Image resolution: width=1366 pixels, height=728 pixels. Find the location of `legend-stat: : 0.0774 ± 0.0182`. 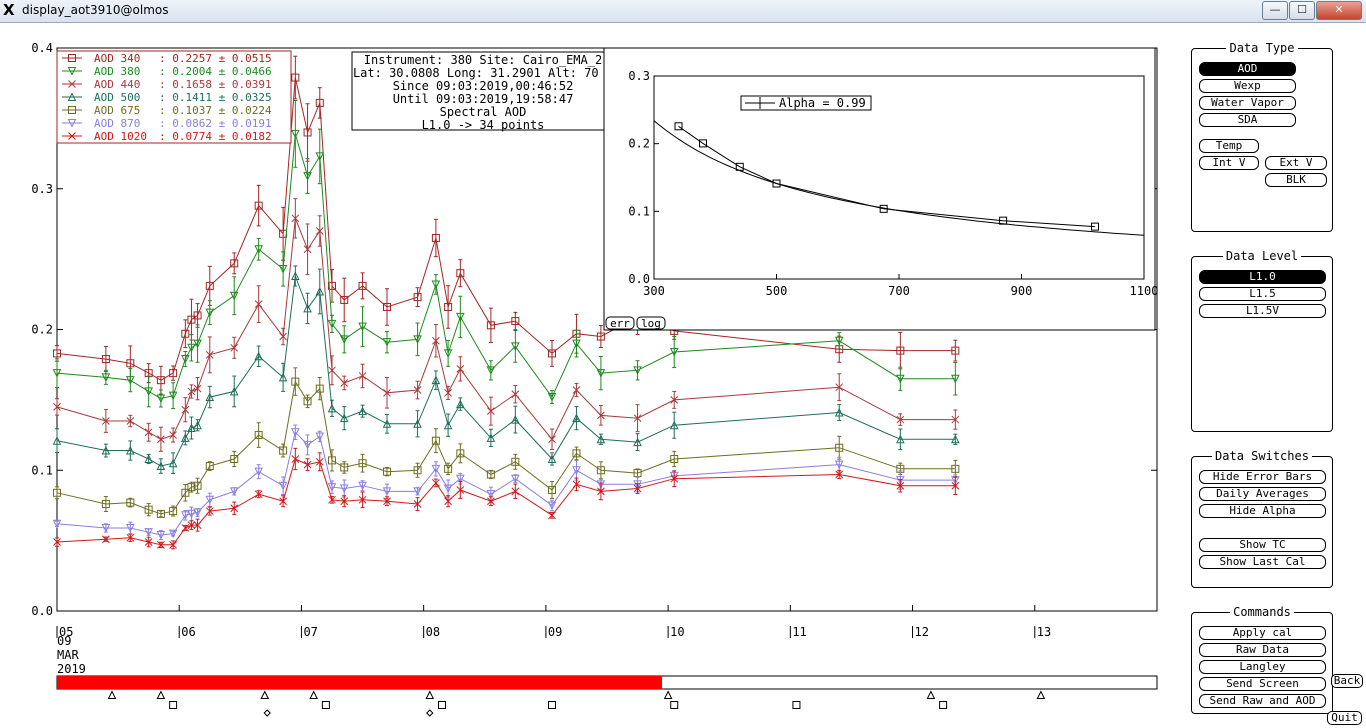

legend-stat: : 0.0774 ± 0.0182 is located at coordinates (215, 136).